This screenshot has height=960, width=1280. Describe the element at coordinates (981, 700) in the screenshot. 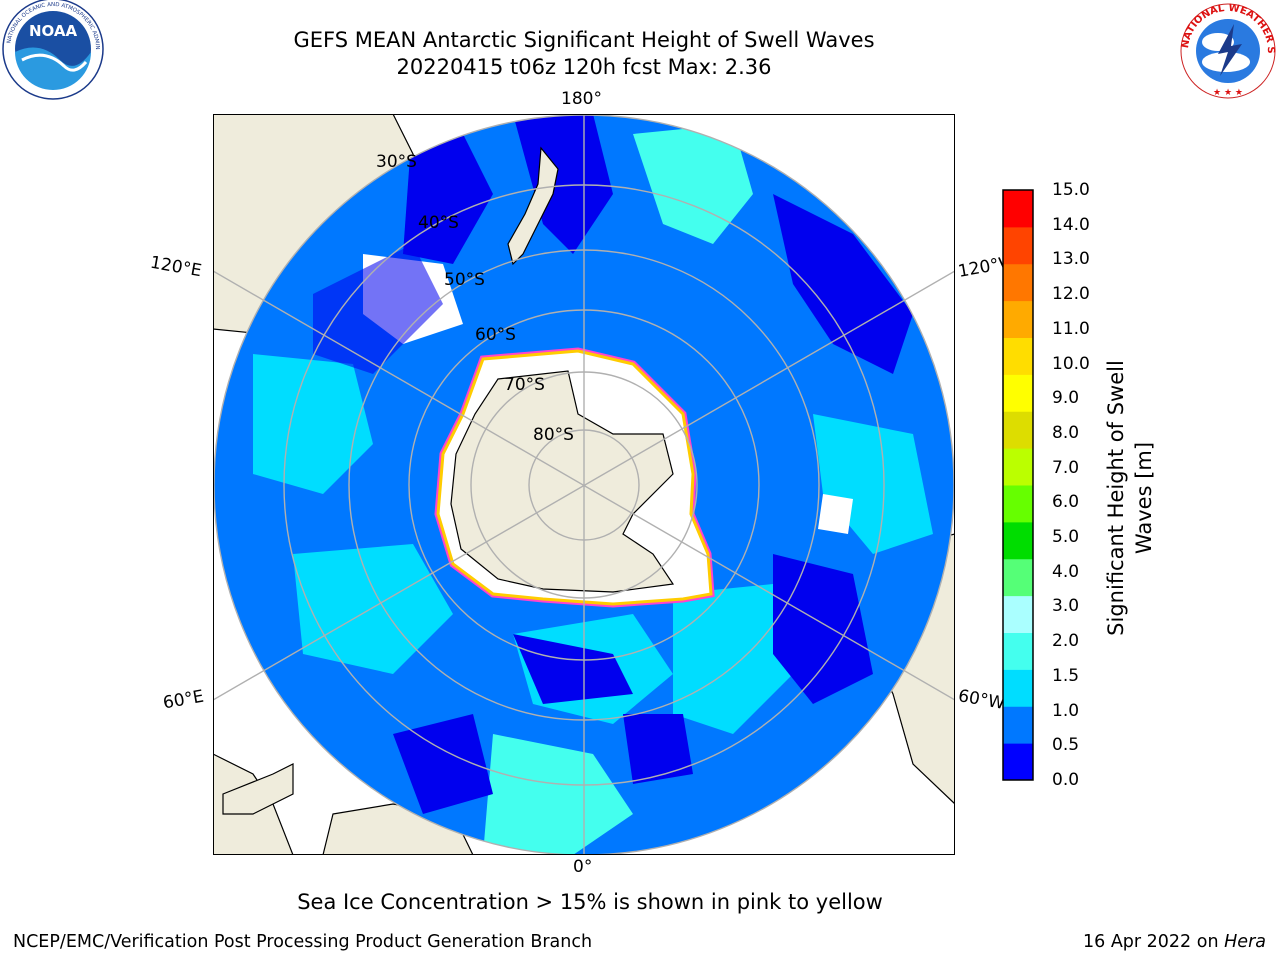

I see `longitude-label-lower-right: 60°W` at that location.